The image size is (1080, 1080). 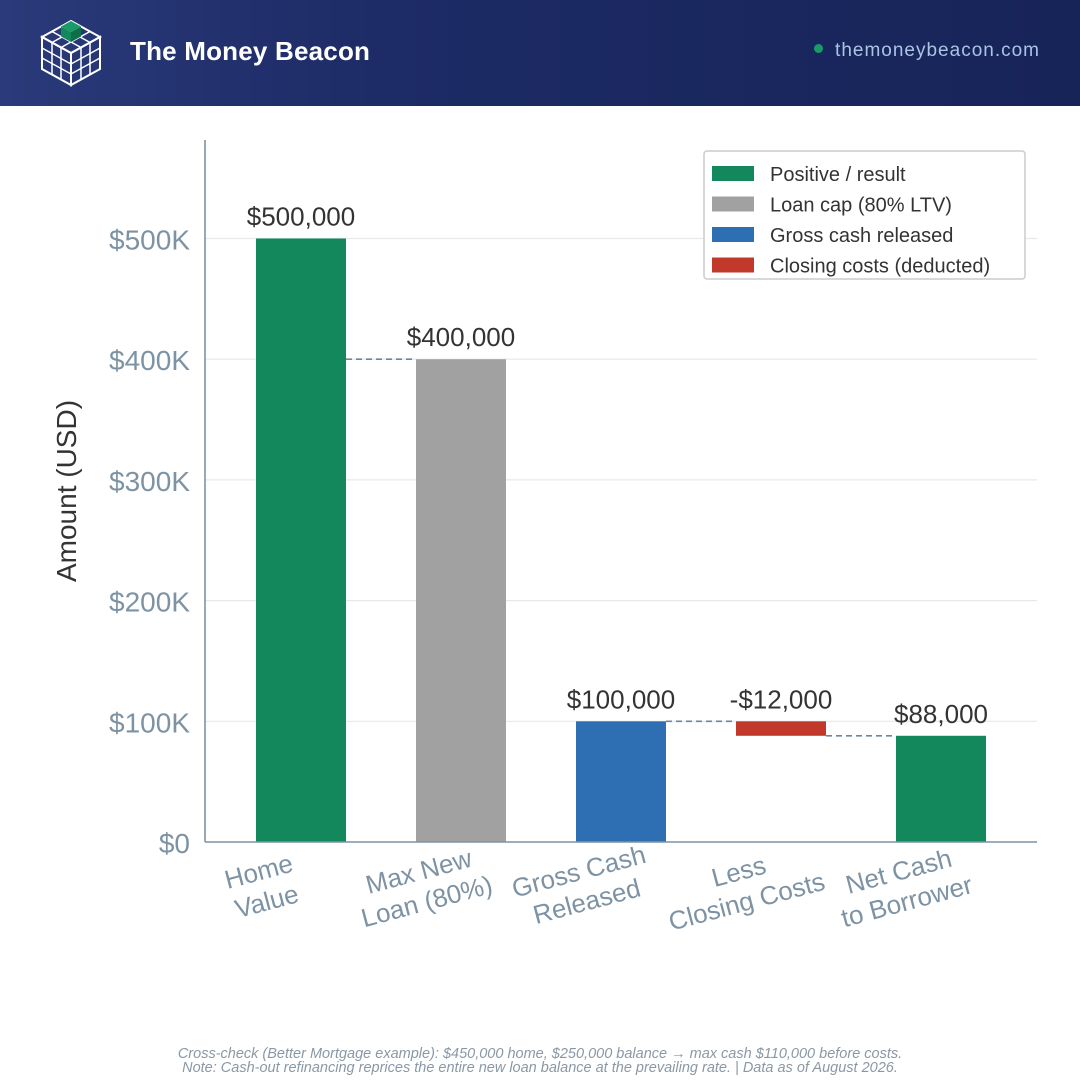 What do you see at coordinates (301, 217) in the screenshot?
I see `value-label: $500,000` at bounding box center [301, 217].